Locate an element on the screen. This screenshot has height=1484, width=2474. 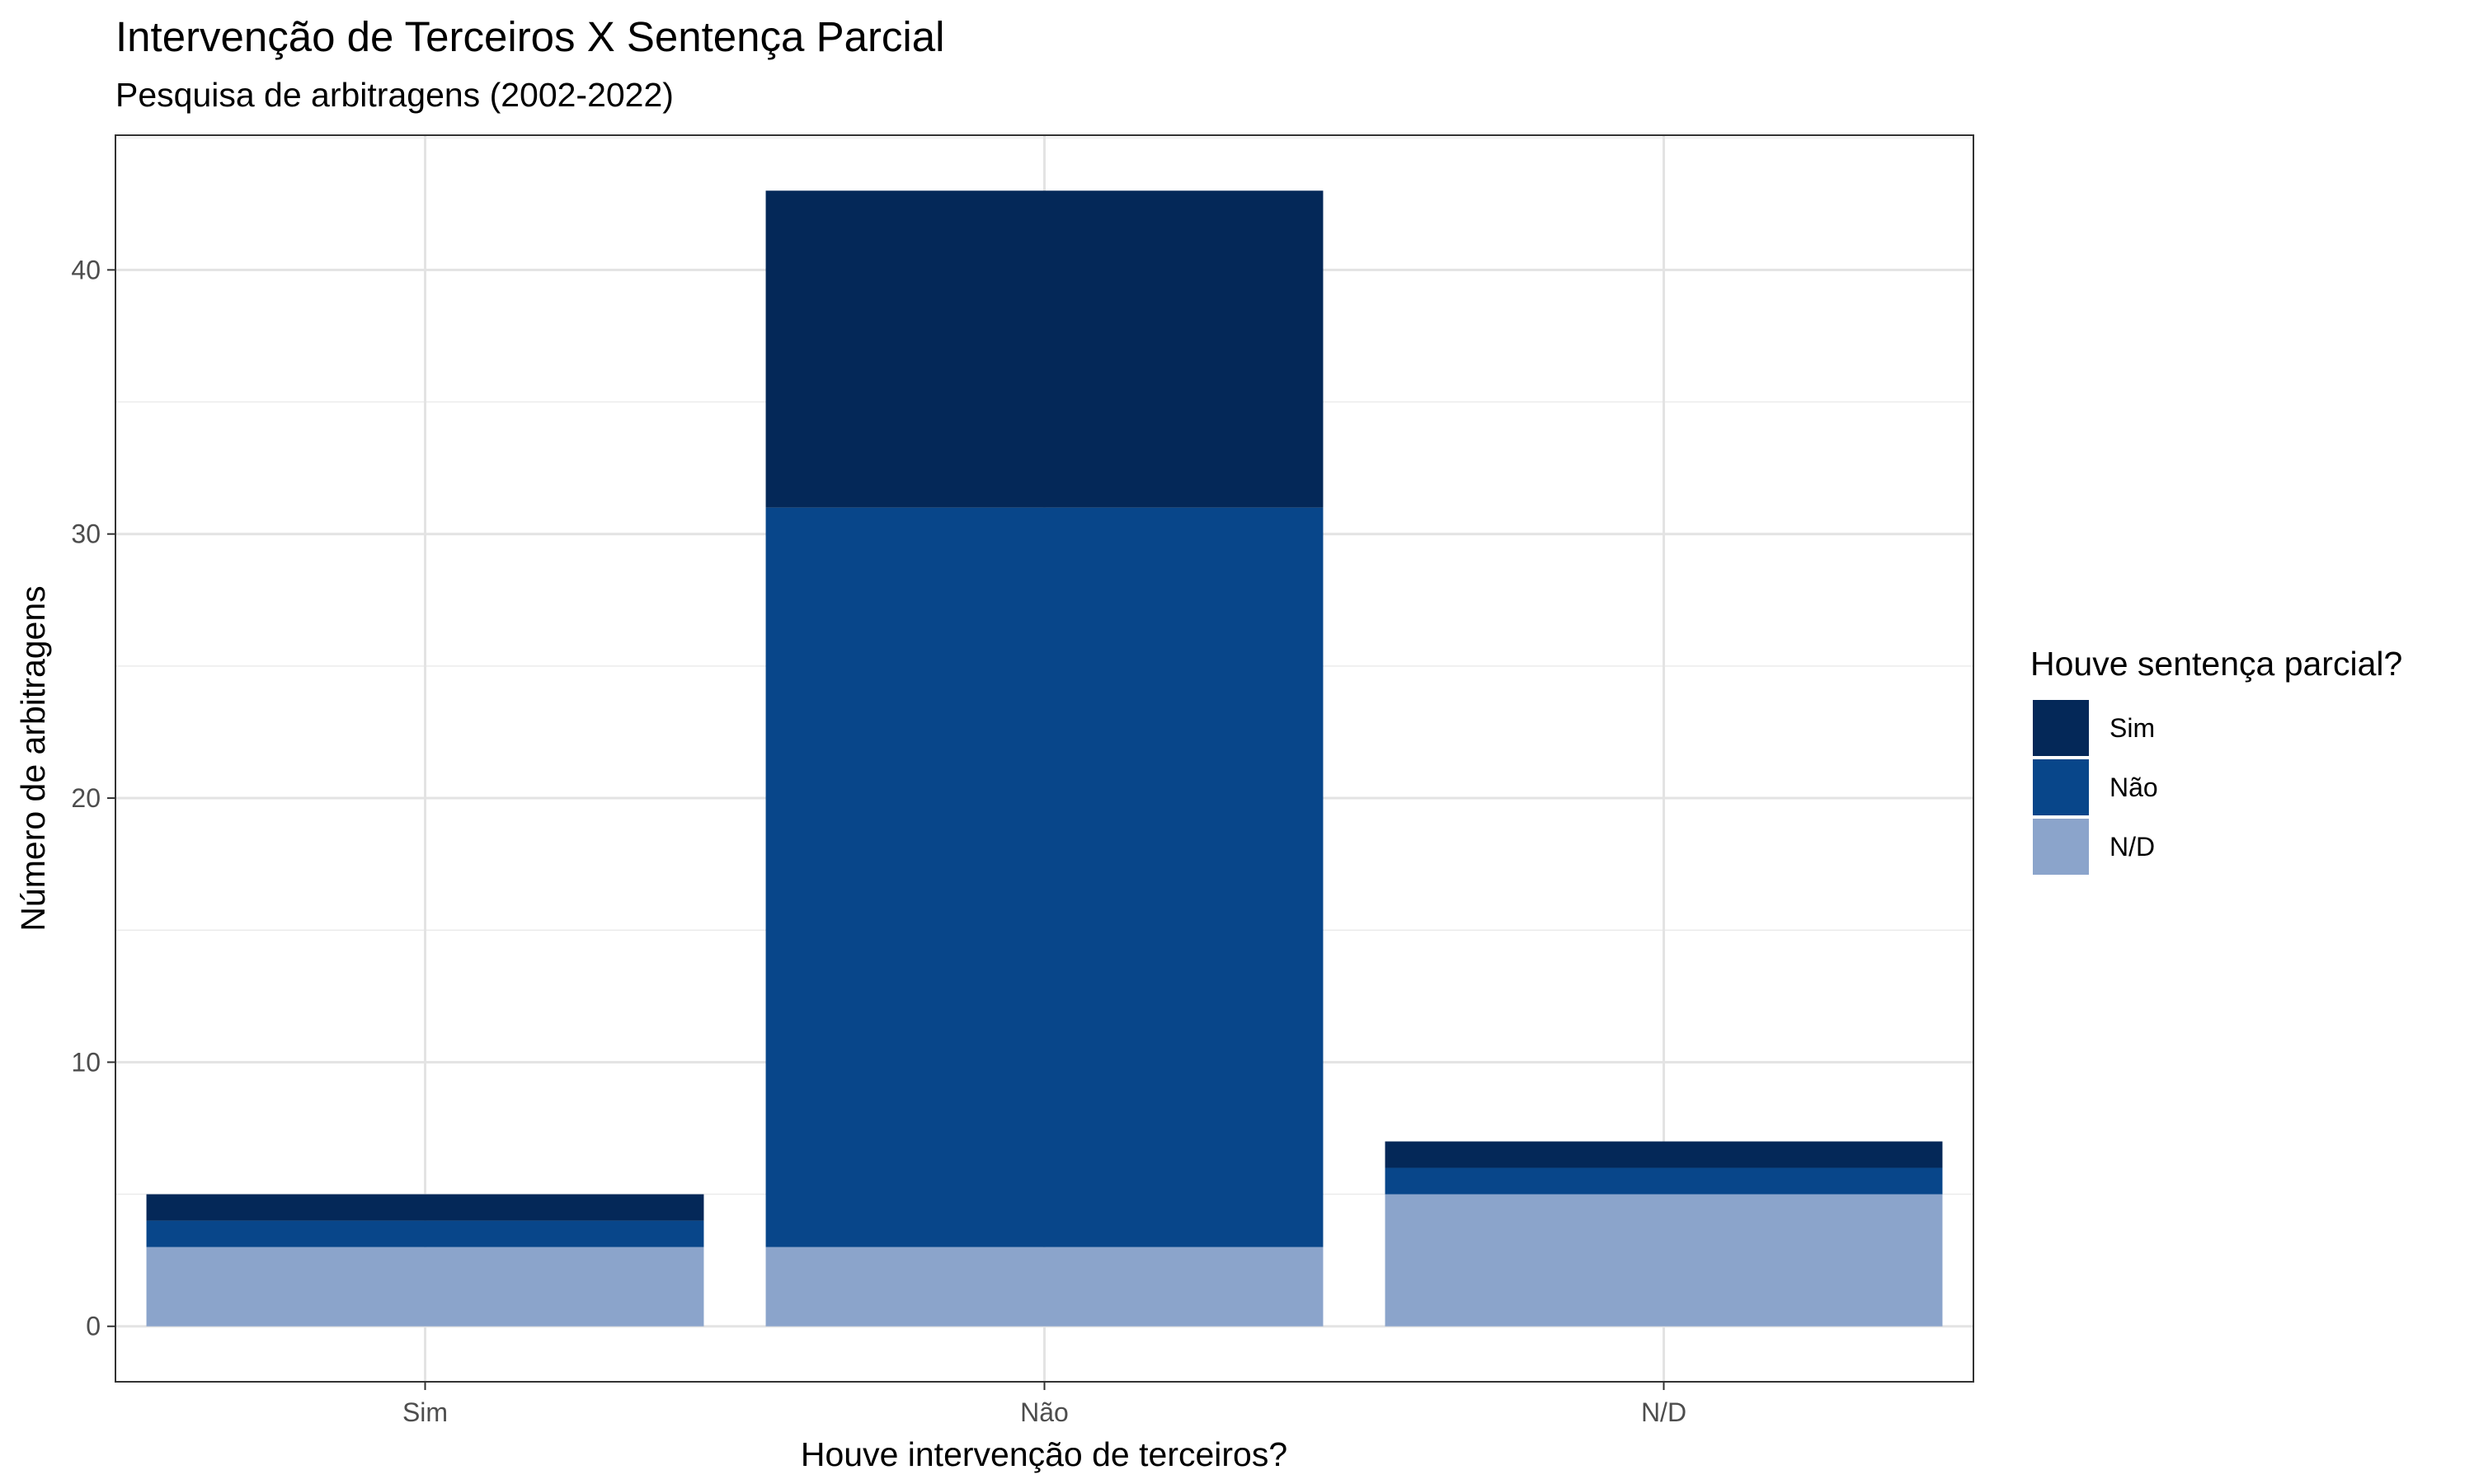
x-tick-label: N/D is located at coordinates (1663, 1412).